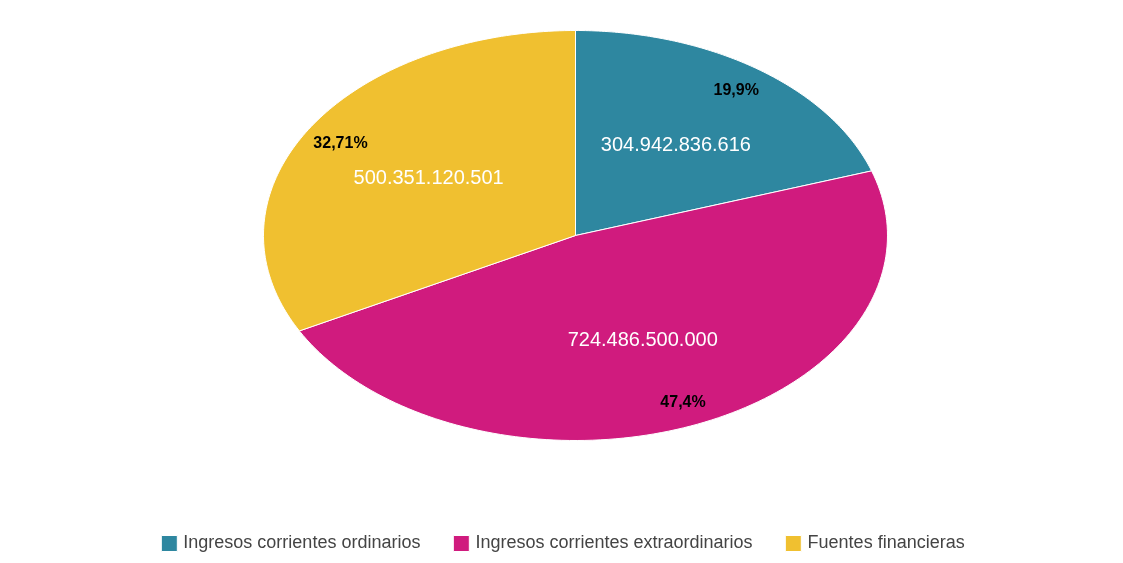  What do you see at coordinates (428, 177) in the screenshot?
I see `text: 500.351.120.501` at bounding box center [428, 177].